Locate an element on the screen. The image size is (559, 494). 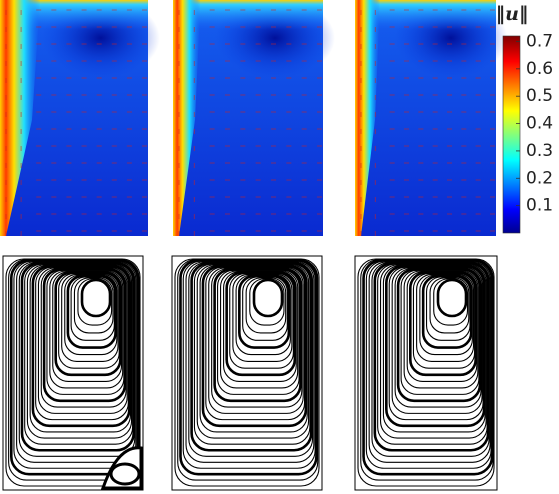
colorbar-tick-label: 0.3 is located at coordinates (539, 151).